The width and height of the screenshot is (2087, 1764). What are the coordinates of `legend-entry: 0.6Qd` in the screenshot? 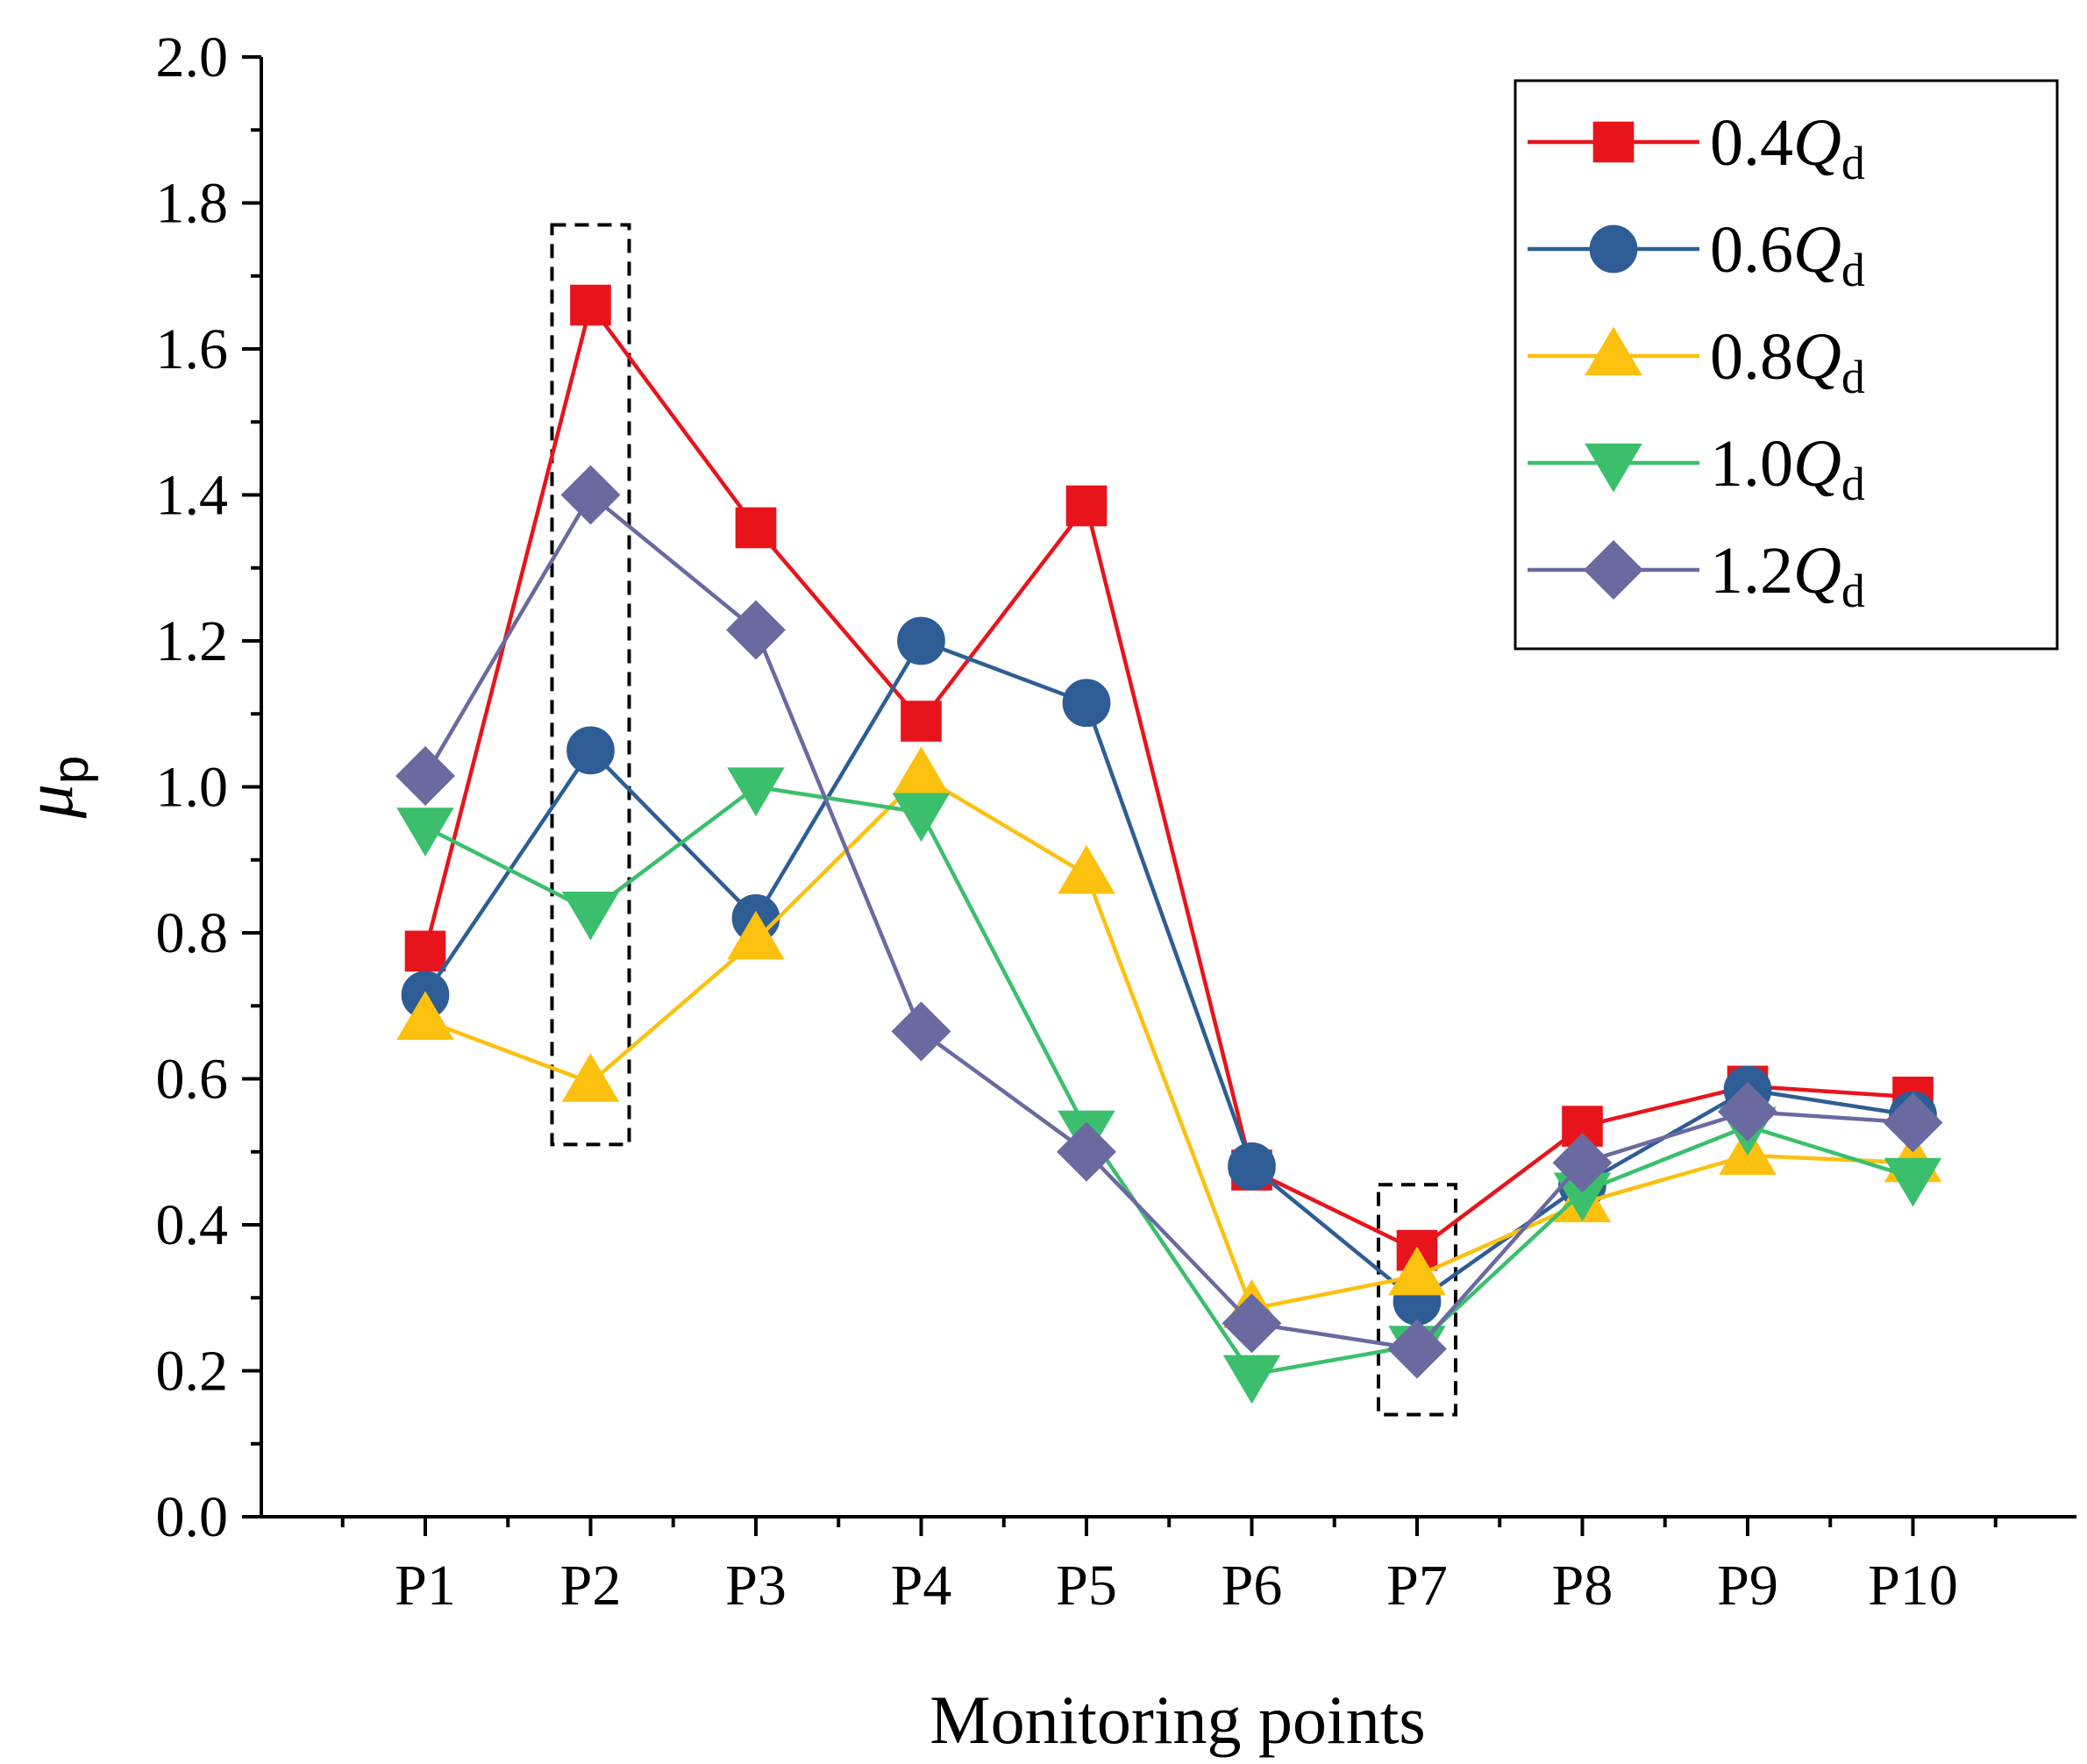 It's located at (1696, 254).